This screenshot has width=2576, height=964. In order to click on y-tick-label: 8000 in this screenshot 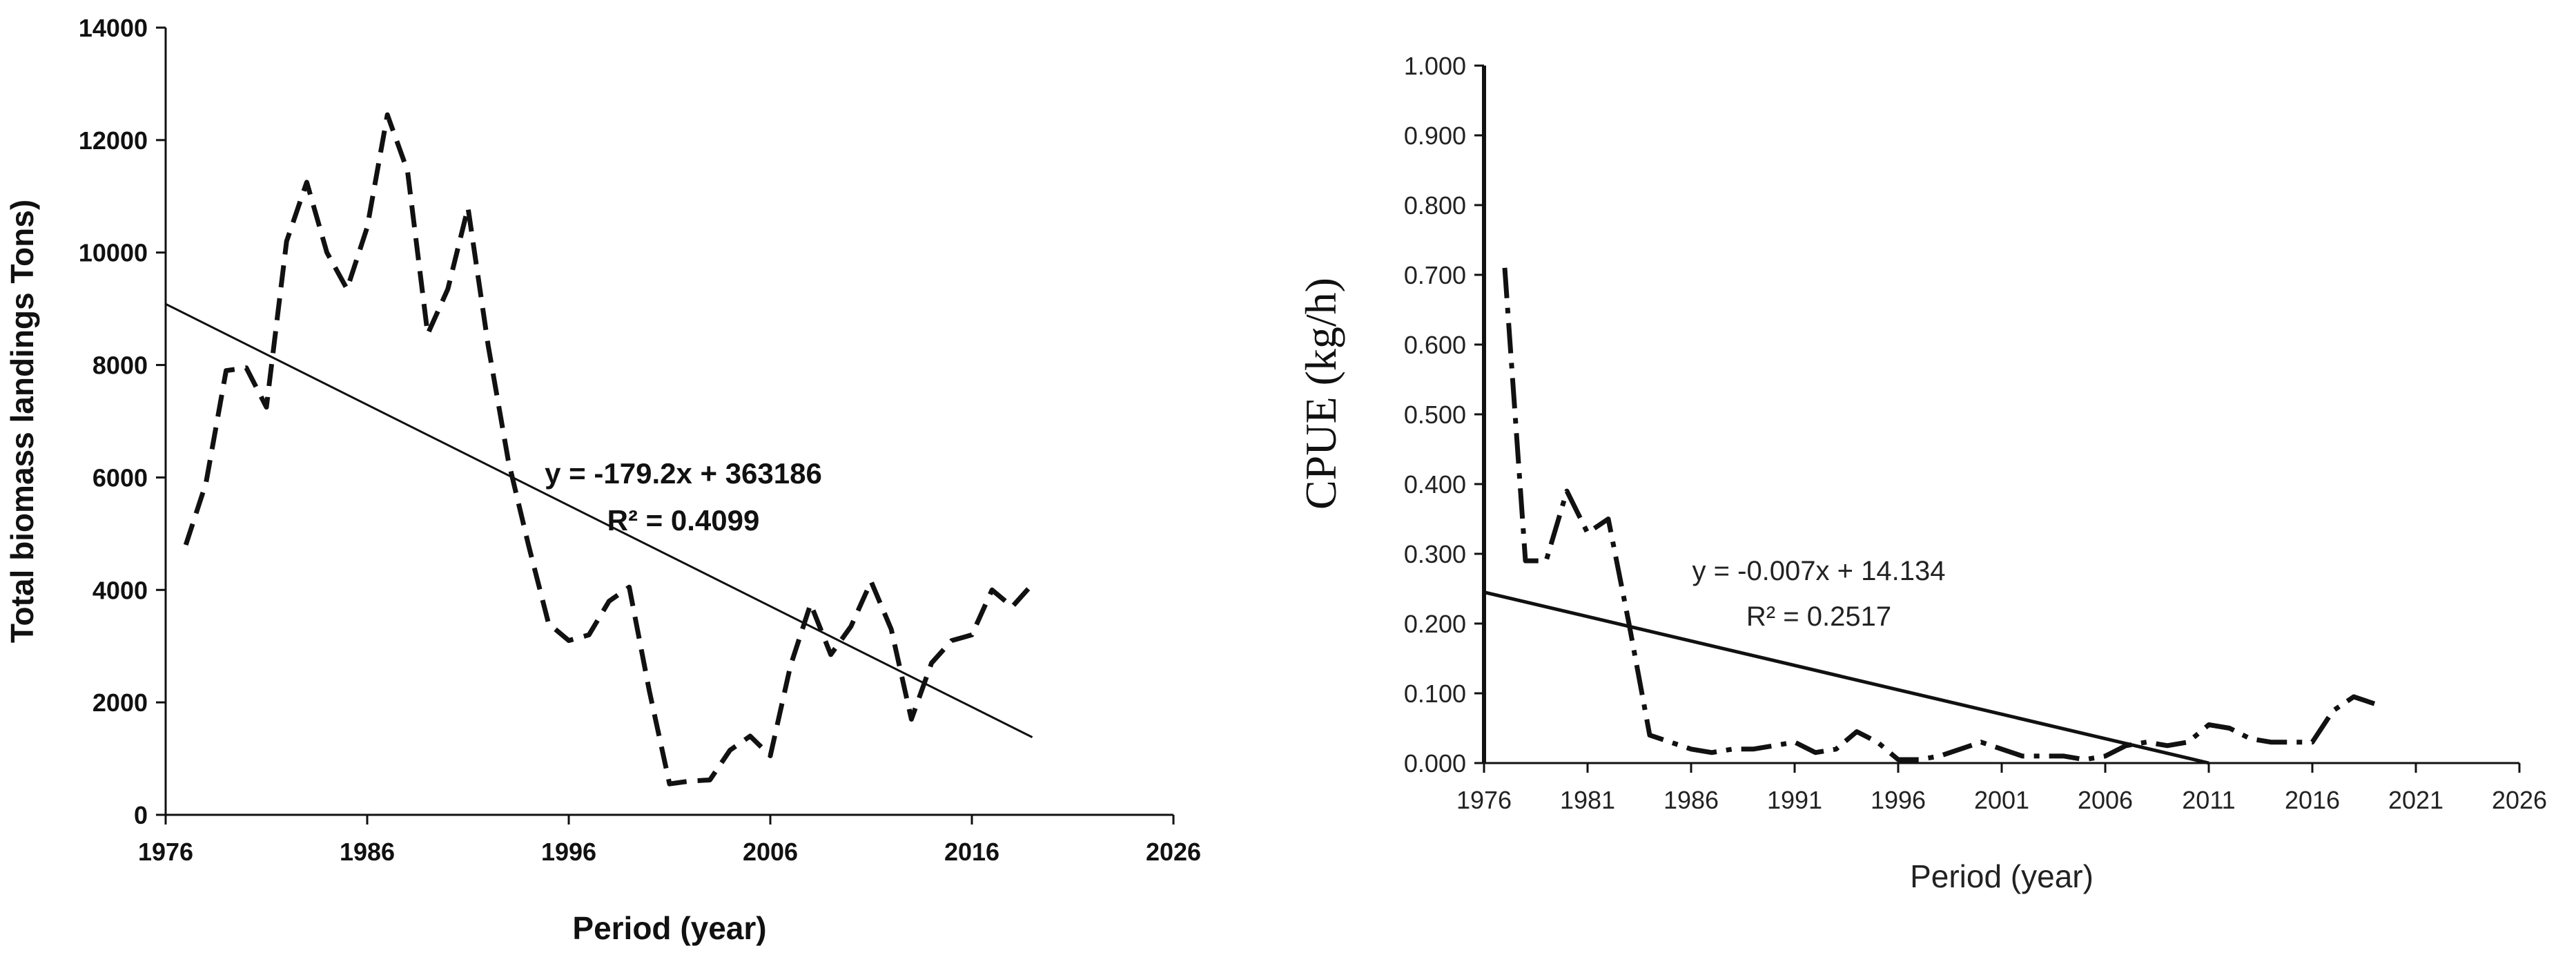, I will do `click(120, 365)`.